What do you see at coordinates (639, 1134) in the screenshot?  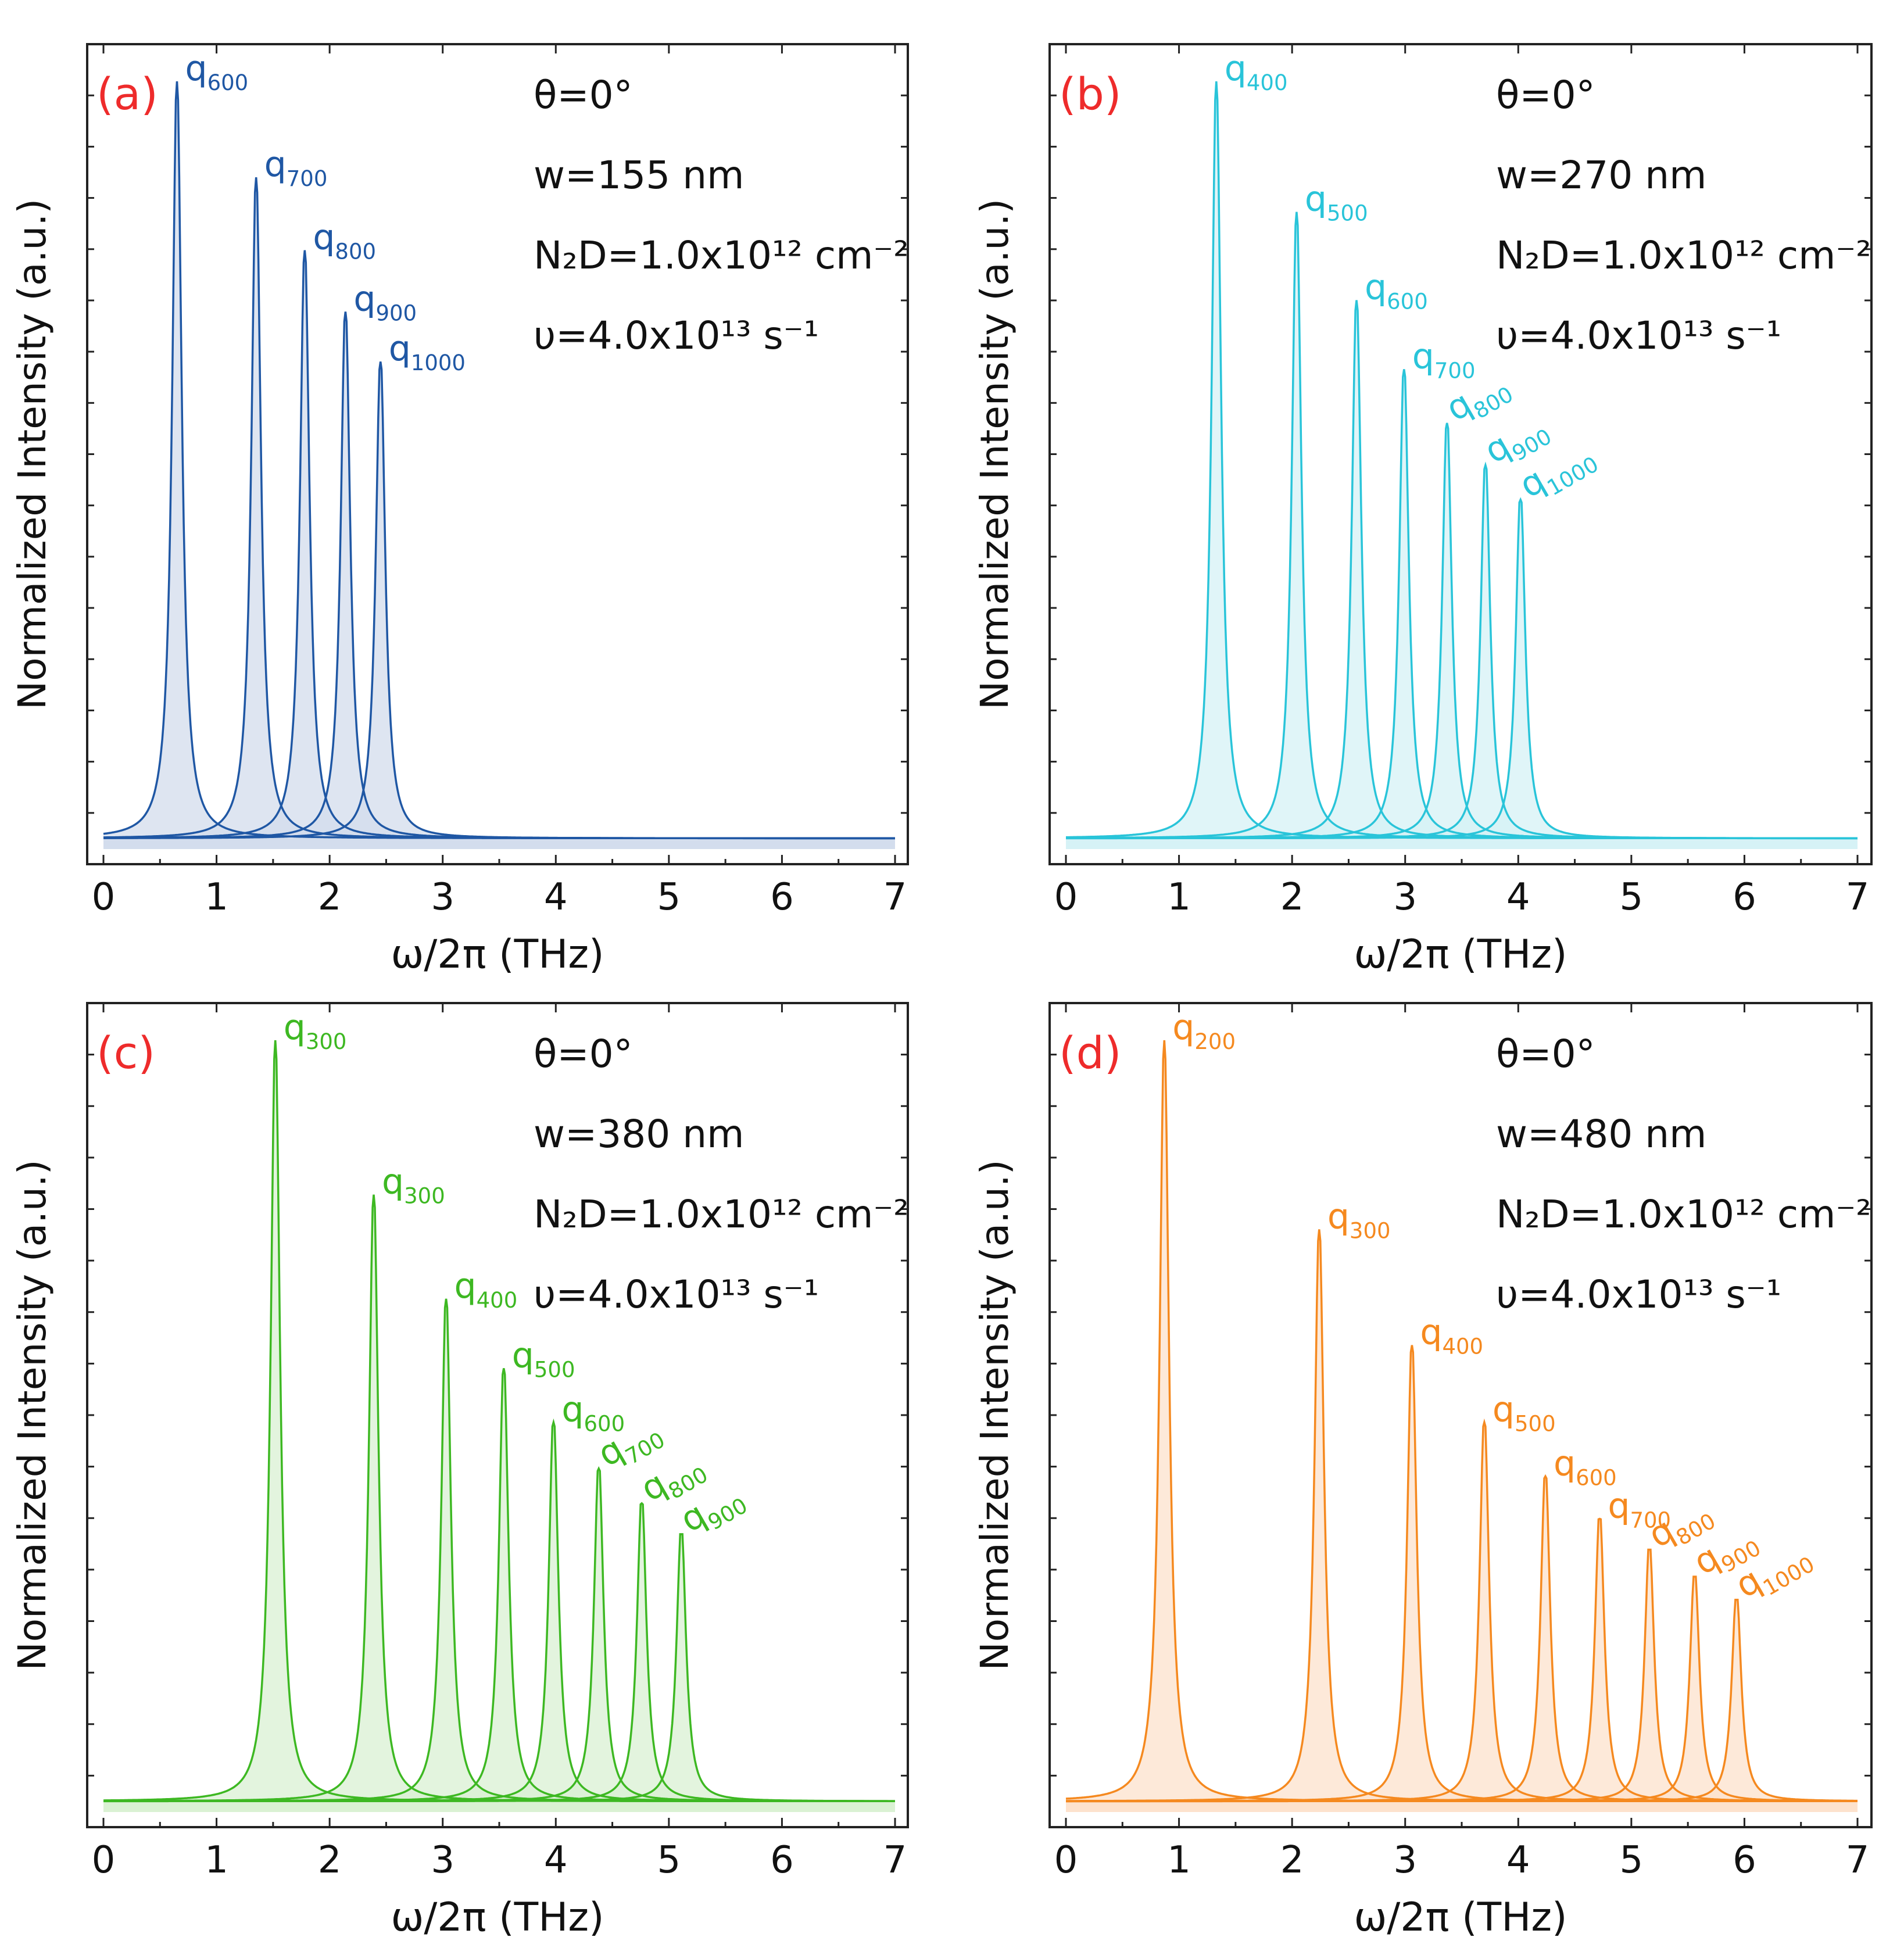 I see `param-text: w=380 nm` at bounding box center [639, 1134].